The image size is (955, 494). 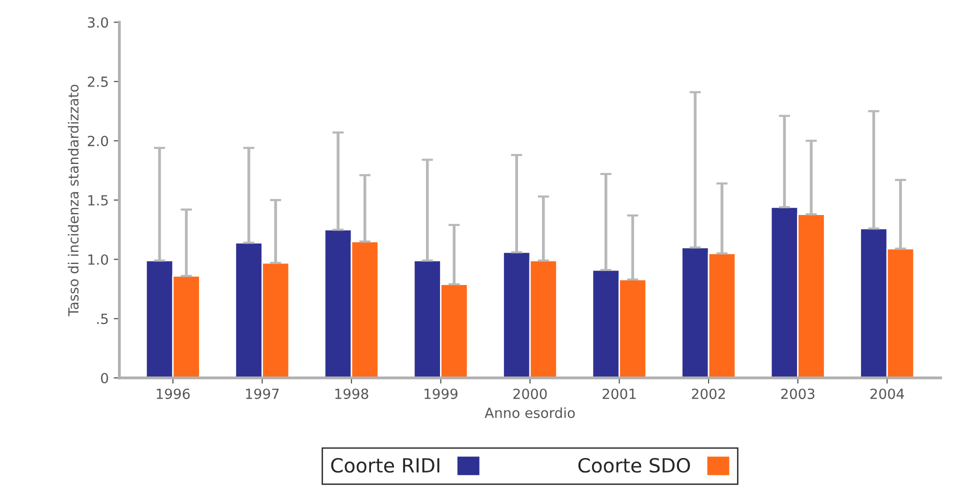 I want to click on y-tick-label: 3.0, so click(x=98, y=22).